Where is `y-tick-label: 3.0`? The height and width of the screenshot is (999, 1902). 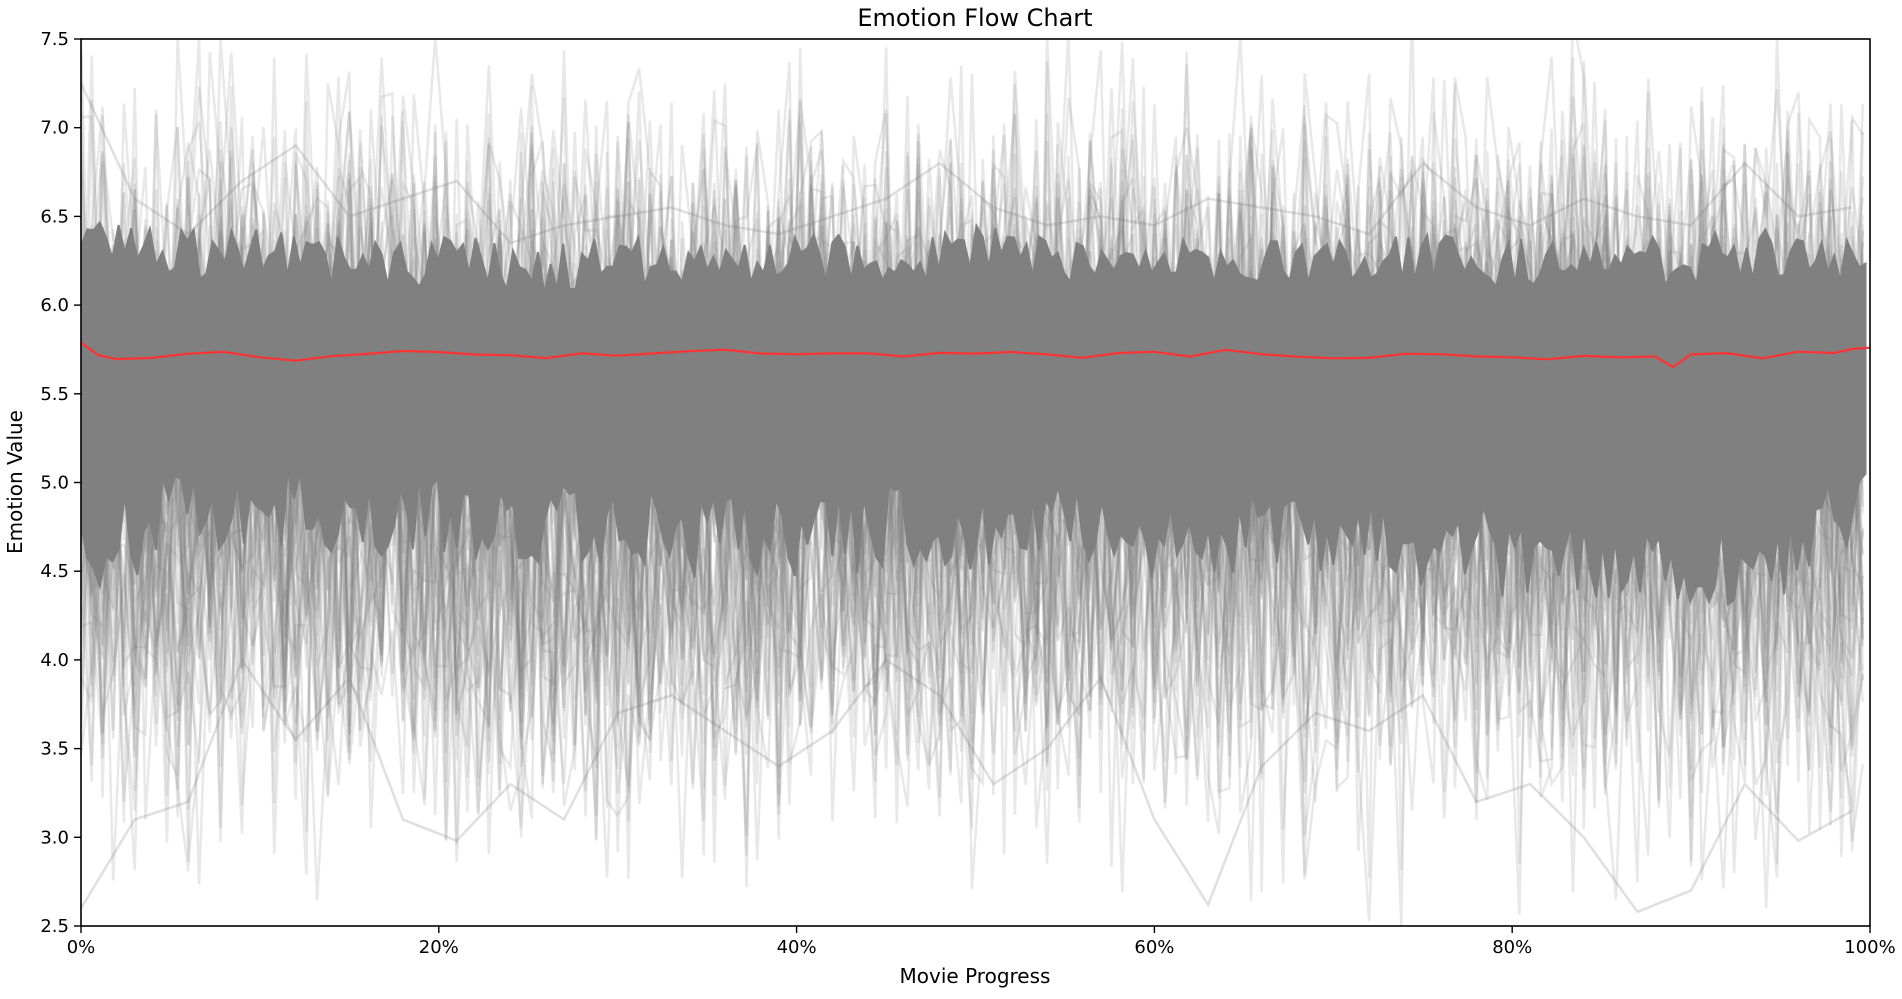
y-tick-label: 3.0 is located at coordinates (54, 837).